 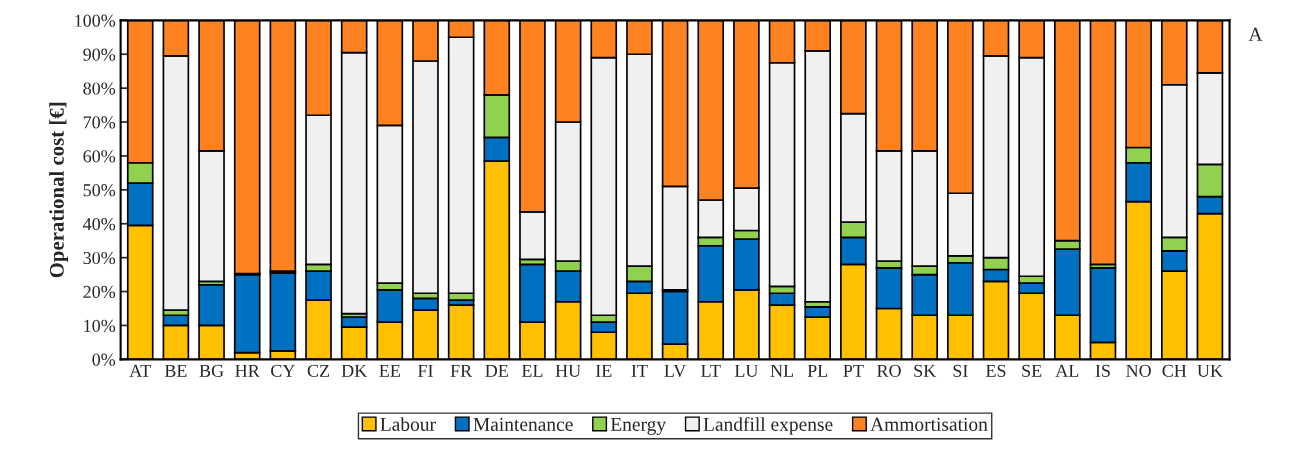 I want to click on x-tick-label: AT, so click(x=140, y=370).